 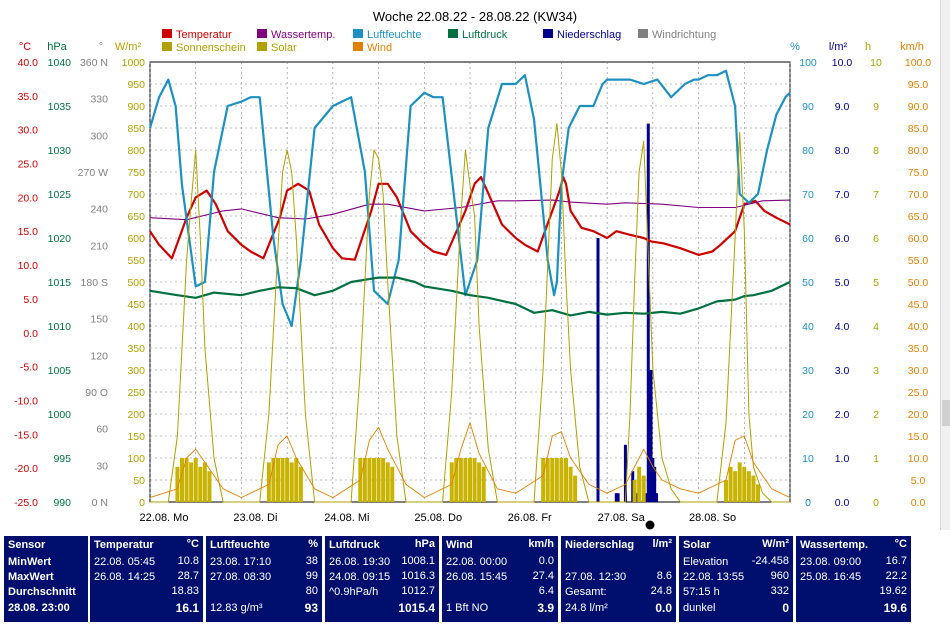 I want to click on line-wassertemp, so click(x=470, y=210).